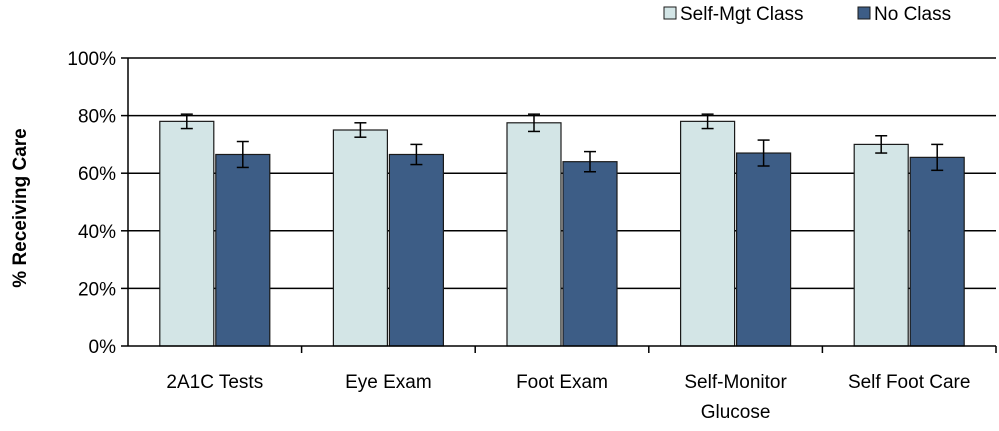 This screenshot has height=431, width=999. I want to click on x-tick-label: Foot Exam, so click(562, 382).